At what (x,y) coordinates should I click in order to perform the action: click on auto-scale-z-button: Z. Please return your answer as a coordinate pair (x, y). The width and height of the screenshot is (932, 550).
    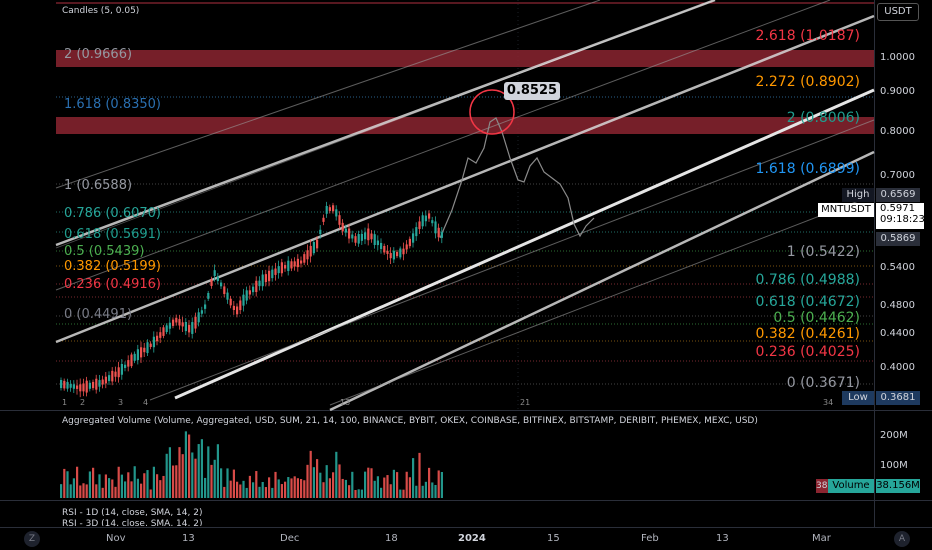
    Looking at the image, I should click on (32, 539).